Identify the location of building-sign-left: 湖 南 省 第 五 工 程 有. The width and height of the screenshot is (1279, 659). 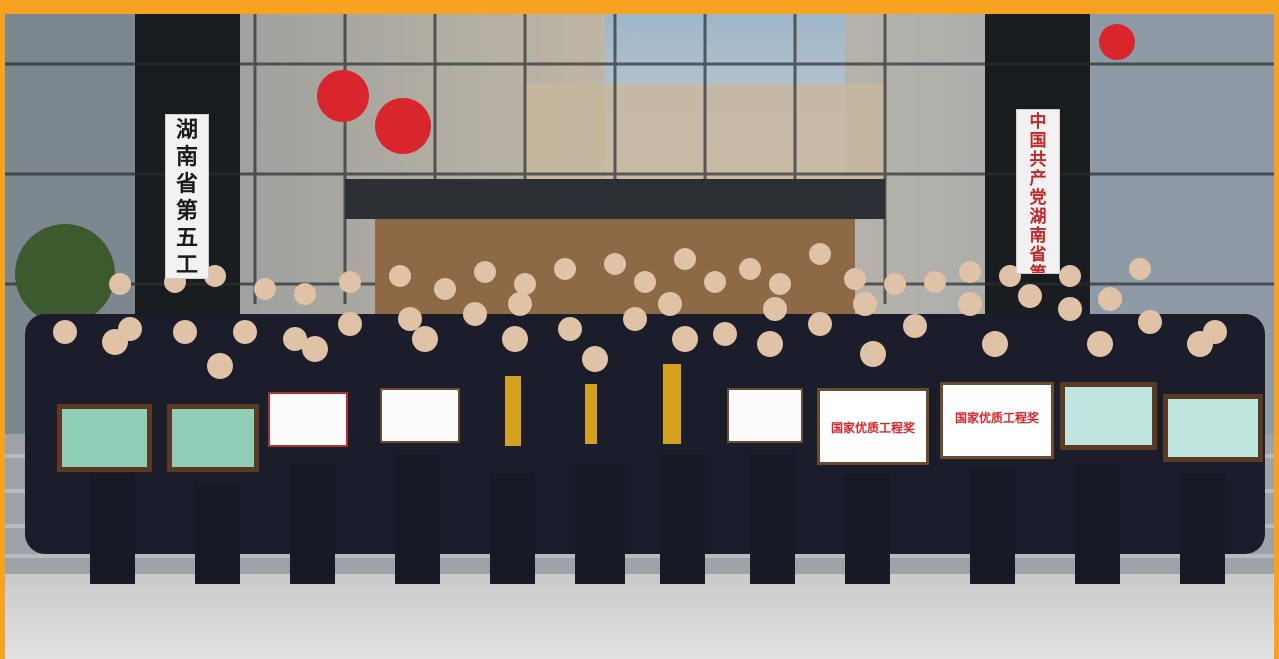
(187, 196).